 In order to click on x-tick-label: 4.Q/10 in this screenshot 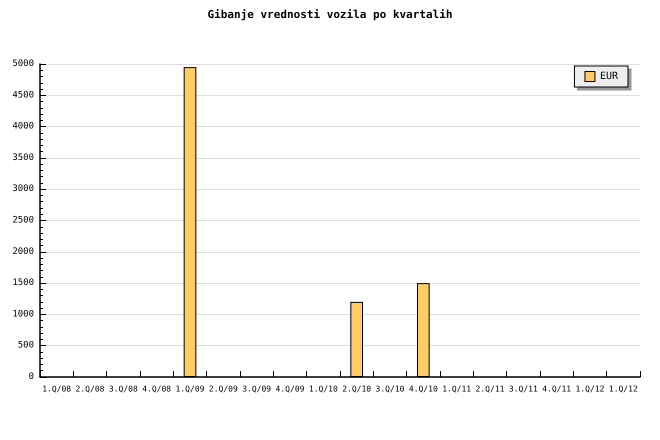, I will do `click(423, 389)`.